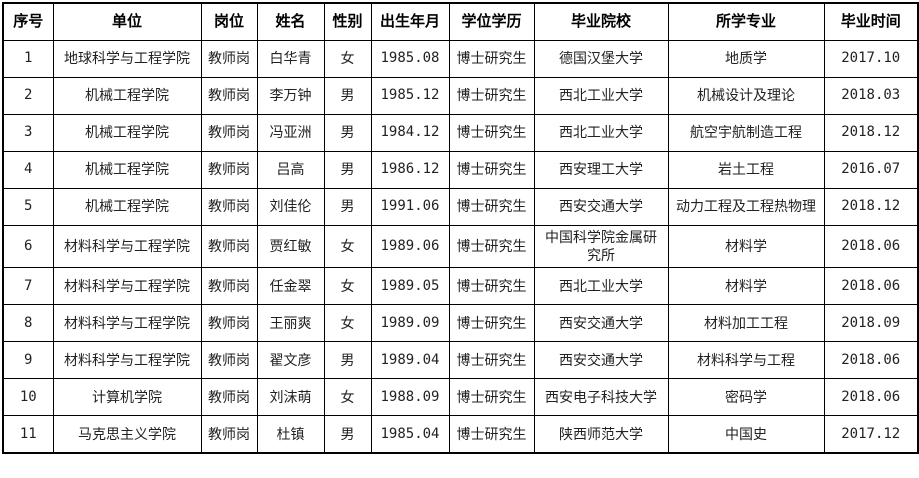  Describe the element at coordinates (410, 206) in the screenshot. I see `cell-birth-date: 1991.06` at that location.